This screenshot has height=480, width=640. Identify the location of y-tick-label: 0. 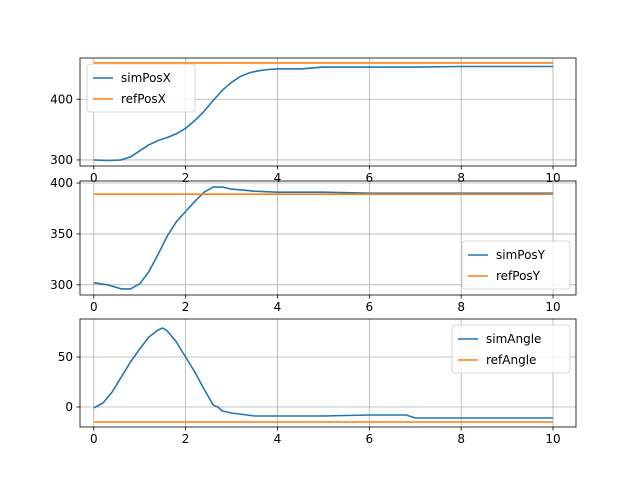
(69, 407).